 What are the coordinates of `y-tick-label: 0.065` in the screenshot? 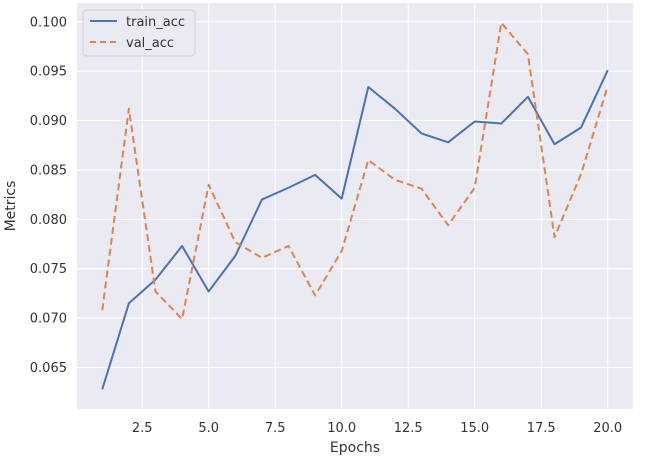 It's located at (48, 368).